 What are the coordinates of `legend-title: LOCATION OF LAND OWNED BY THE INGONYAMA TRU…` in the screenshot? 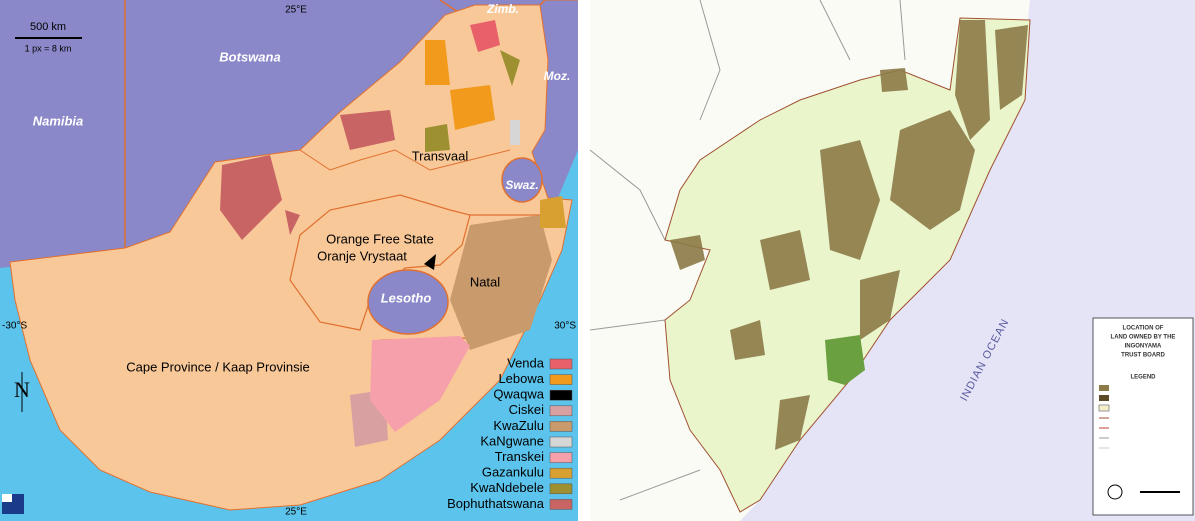 It's located at (1143, 342).